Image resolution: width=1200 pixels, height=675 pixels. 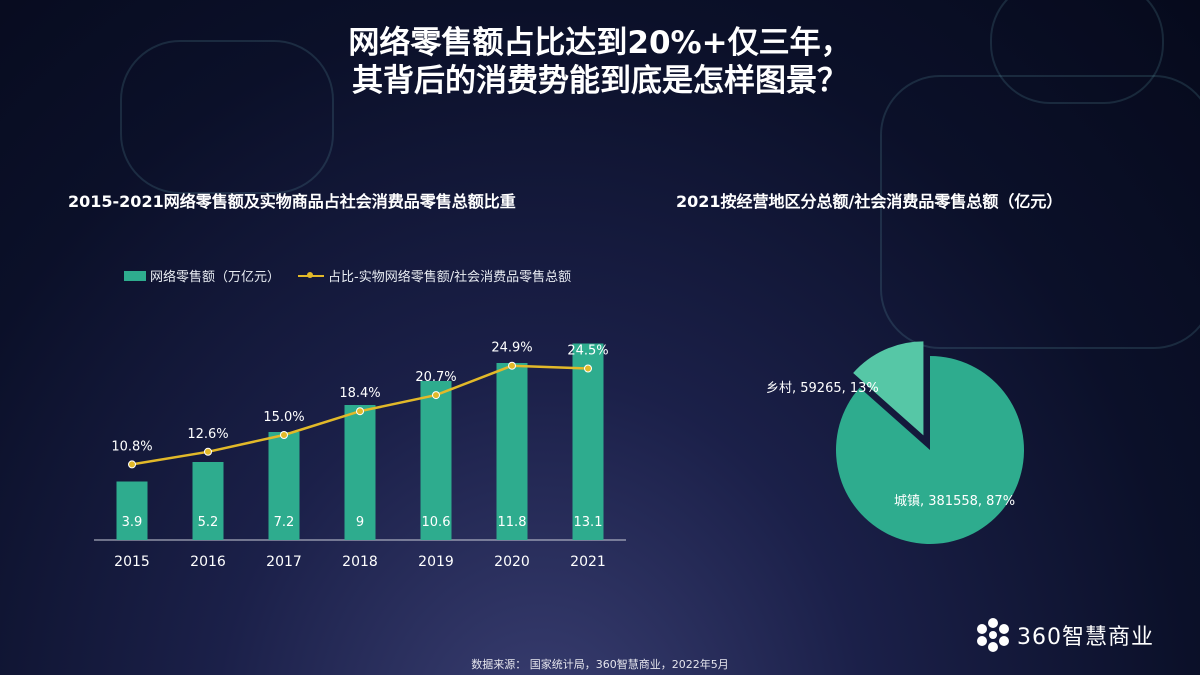 What do you see at coordinates (284, 522) in the screenshot?
I see `bar-value-label: 7.2` at bounding box center [284, 522].